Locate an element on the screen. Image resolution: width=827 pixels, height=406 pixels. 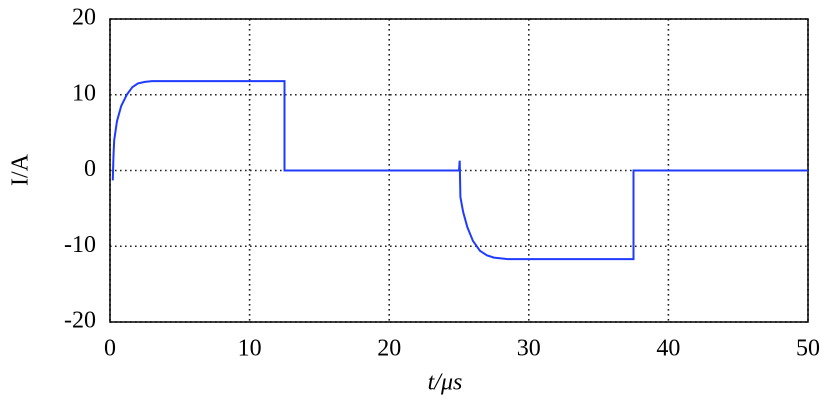
y-axis-title: I/A is located at coordinates (21, 169).